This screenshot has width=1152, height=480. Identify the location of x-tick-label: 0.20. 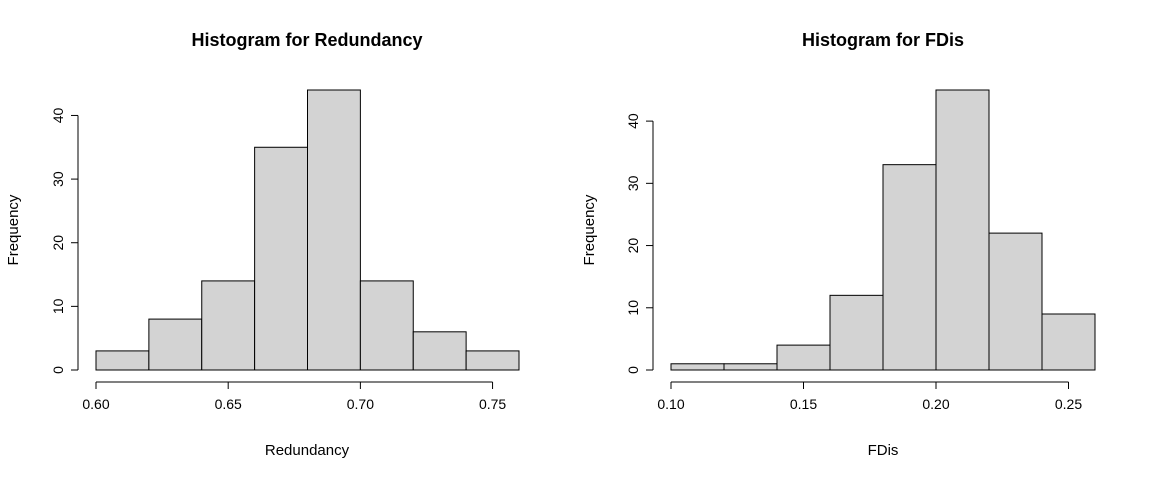
(935, 404).